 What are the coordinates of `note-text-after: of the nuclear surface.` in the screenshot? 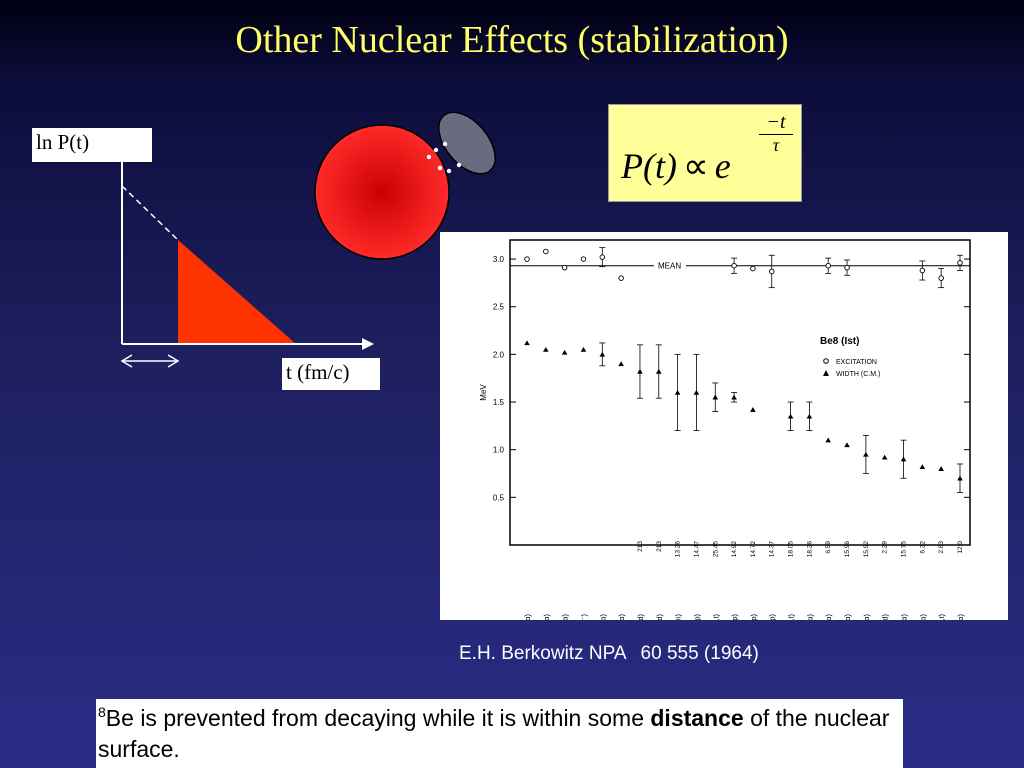 It's located at (494, 733).